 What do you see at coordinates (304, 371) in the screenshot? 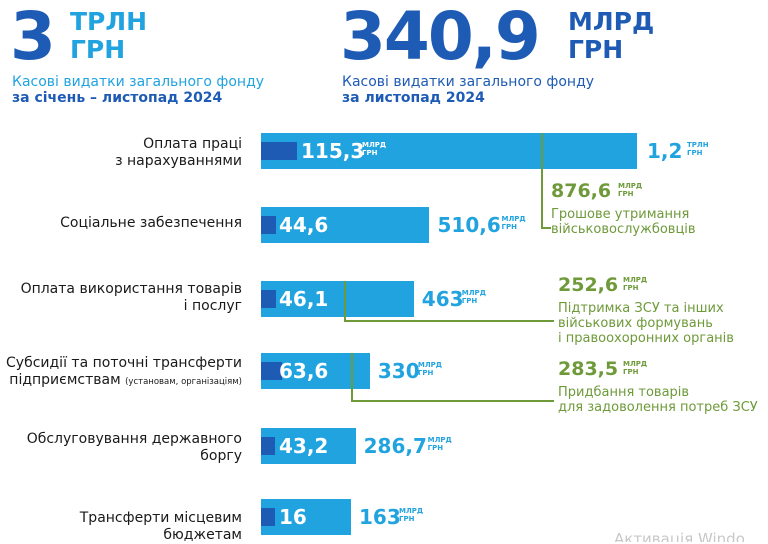
I see `bar-month-label-subsidies: 63,6` at bounding box center [304, 371].